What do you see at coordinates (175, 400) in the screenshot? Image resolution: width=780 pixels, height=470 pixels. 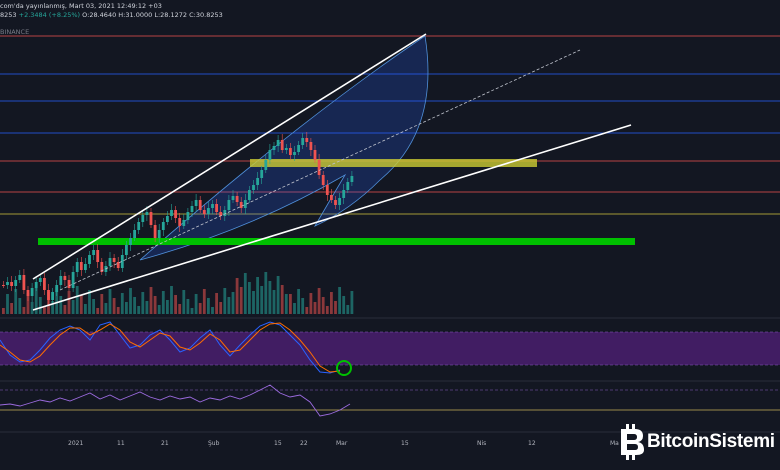 I see `rsi-line` at bounding box center [175, 400].